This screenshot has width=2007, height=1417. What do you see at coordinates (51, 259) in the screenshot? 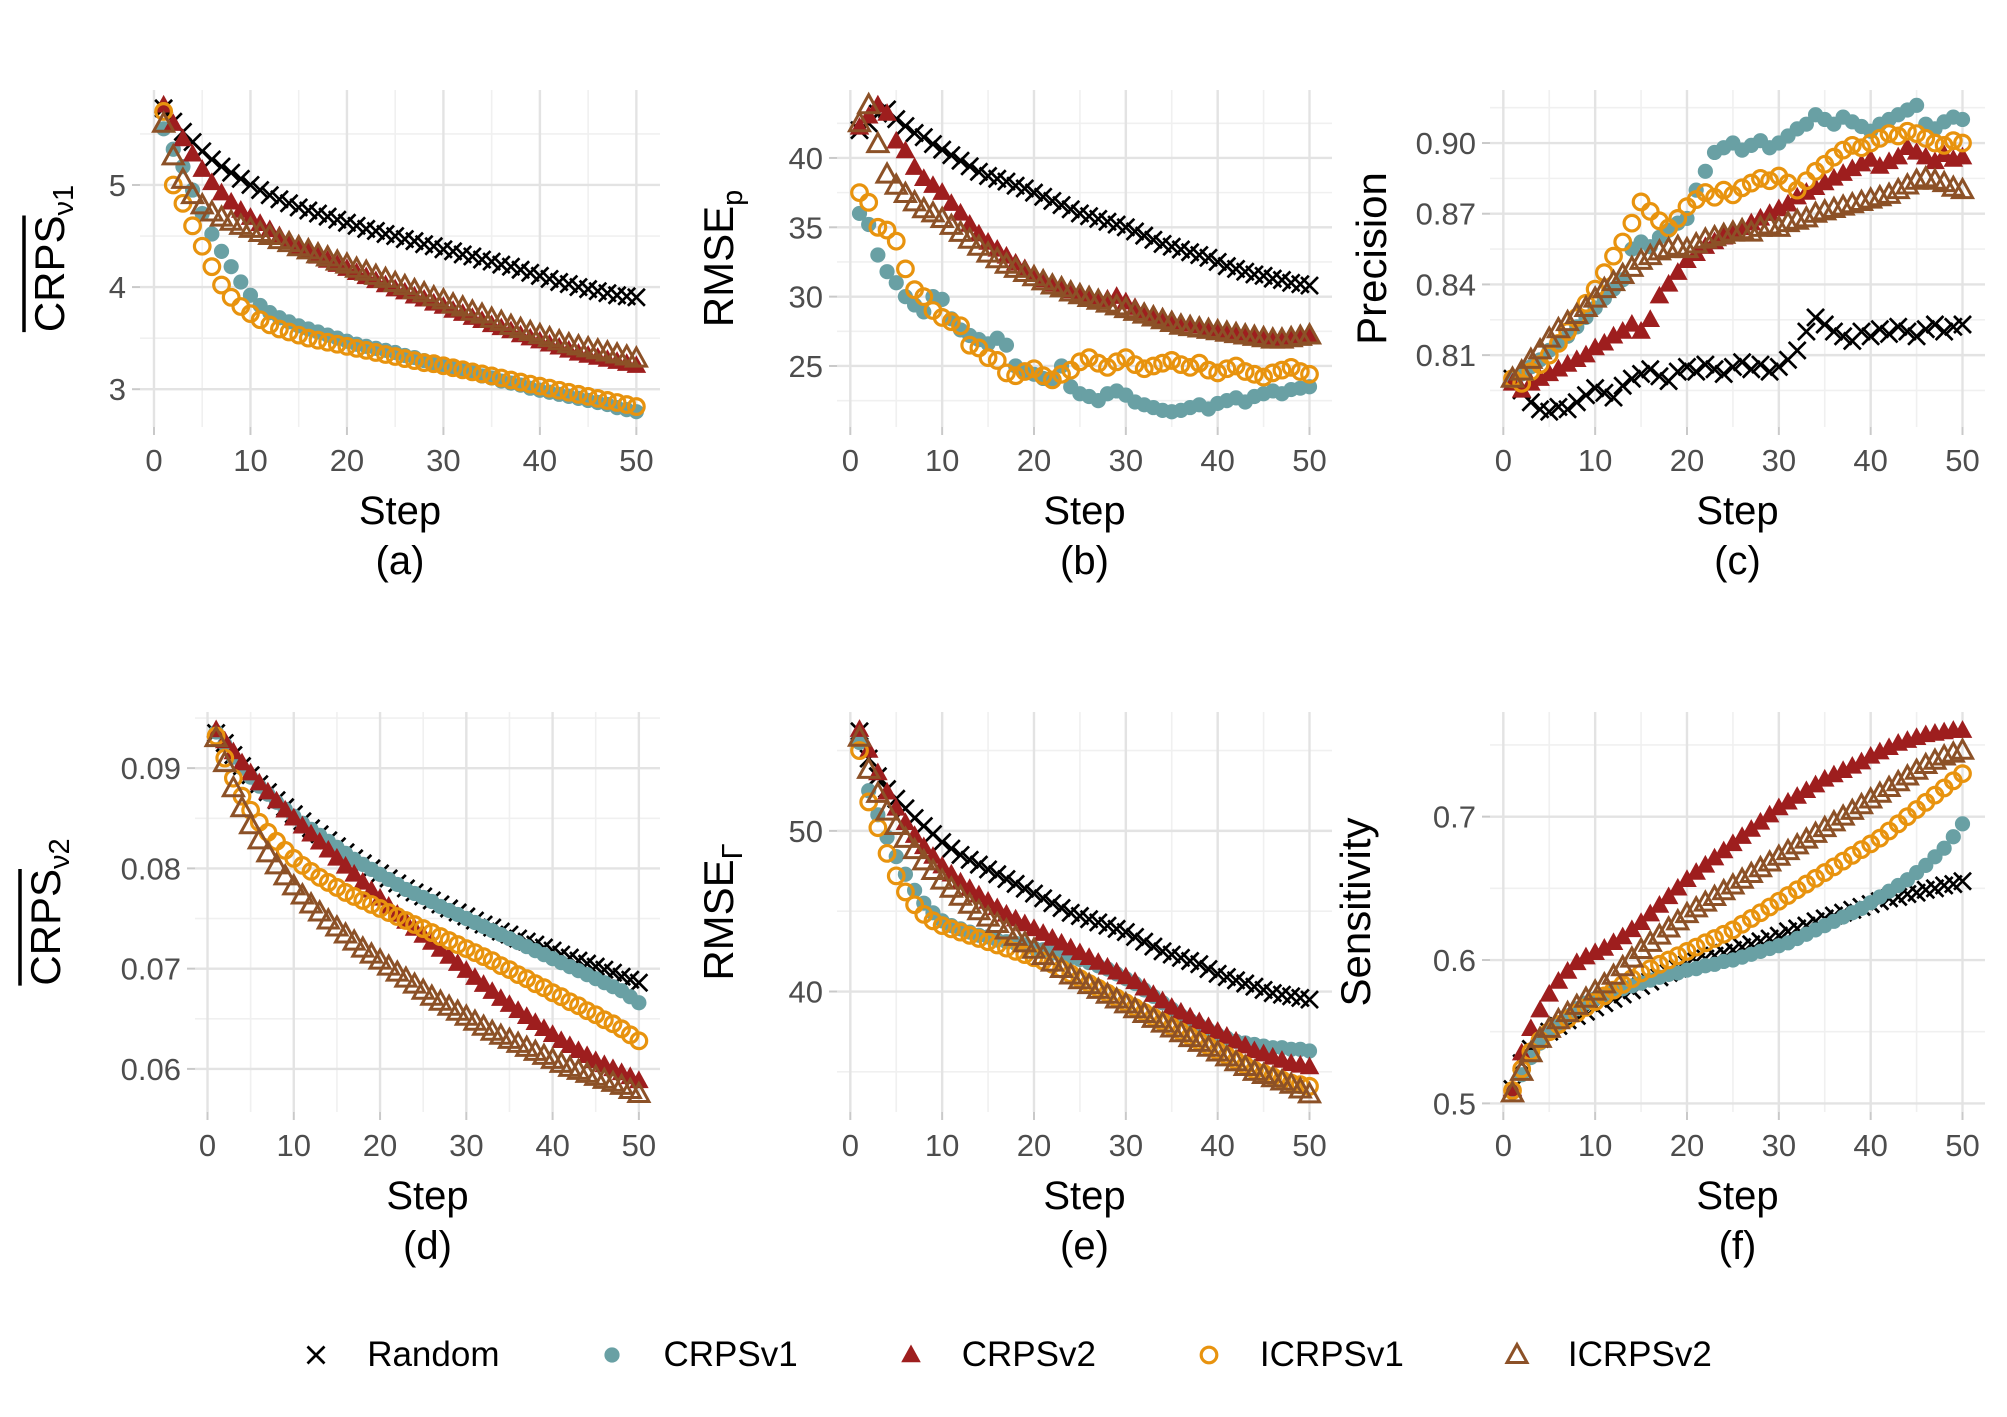
I see `y-axis-title: CRPSν1` at bounding box center [51, 259].